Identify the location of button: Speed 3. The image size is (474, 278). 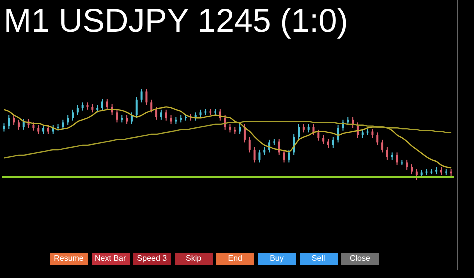
(152, 259).